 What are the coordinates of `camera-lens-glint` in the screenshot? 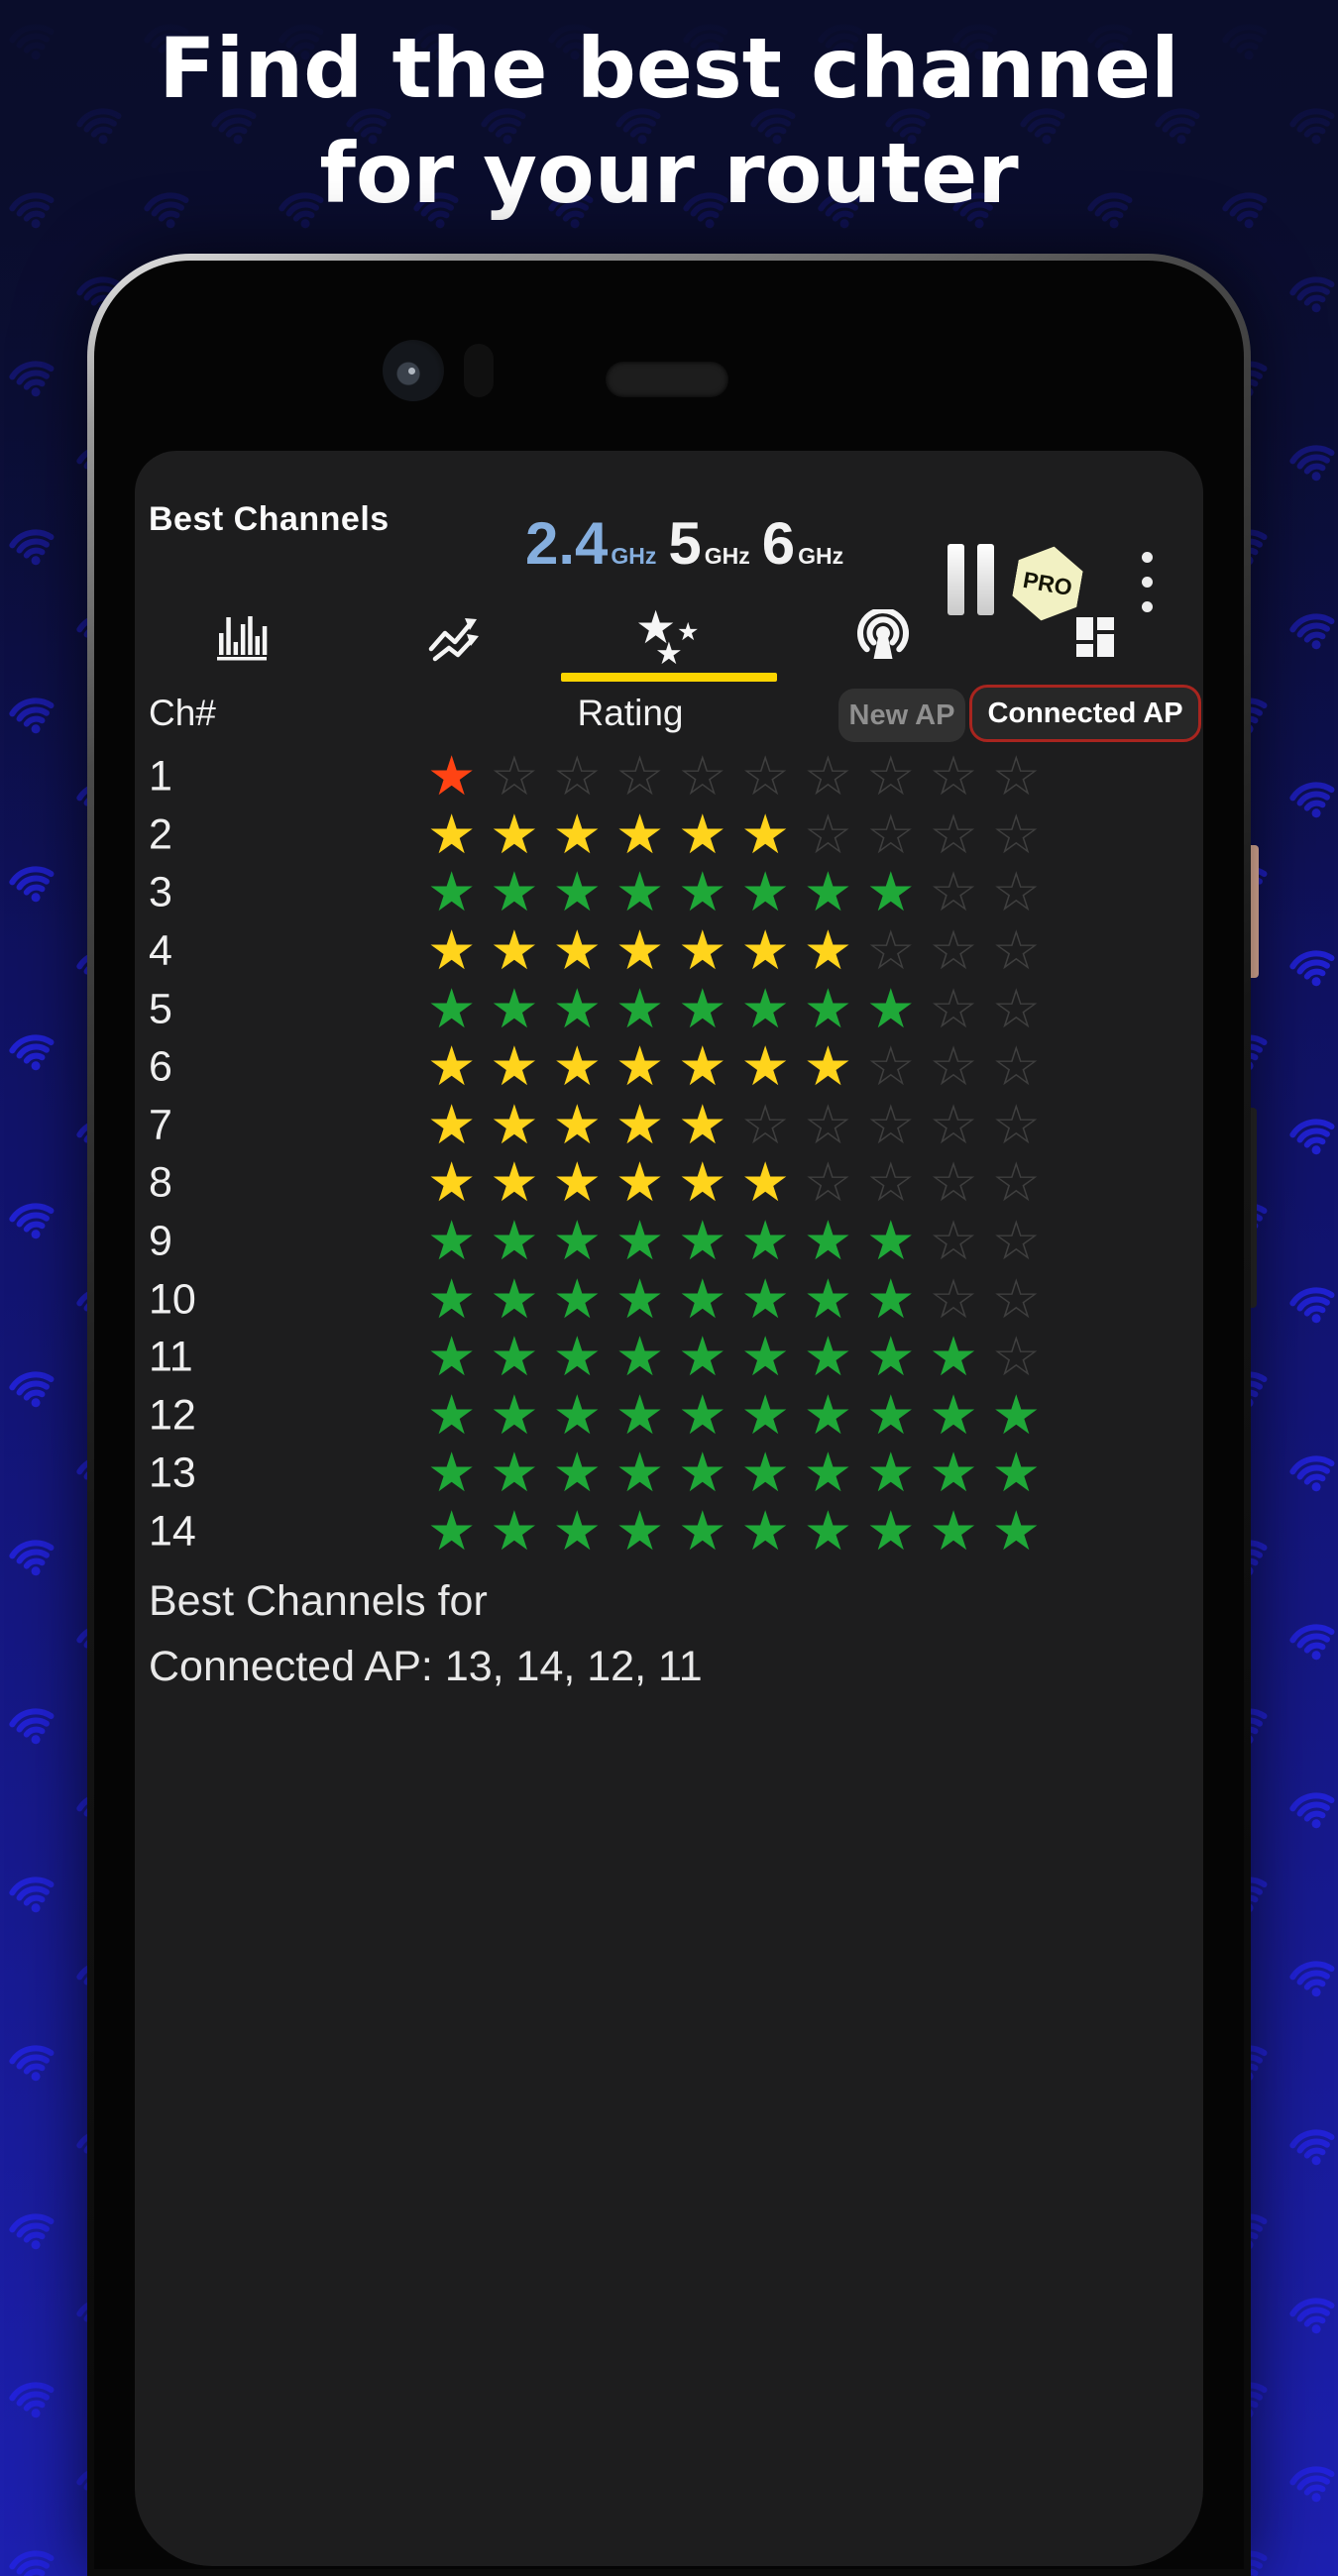 It's located at (412, 371).